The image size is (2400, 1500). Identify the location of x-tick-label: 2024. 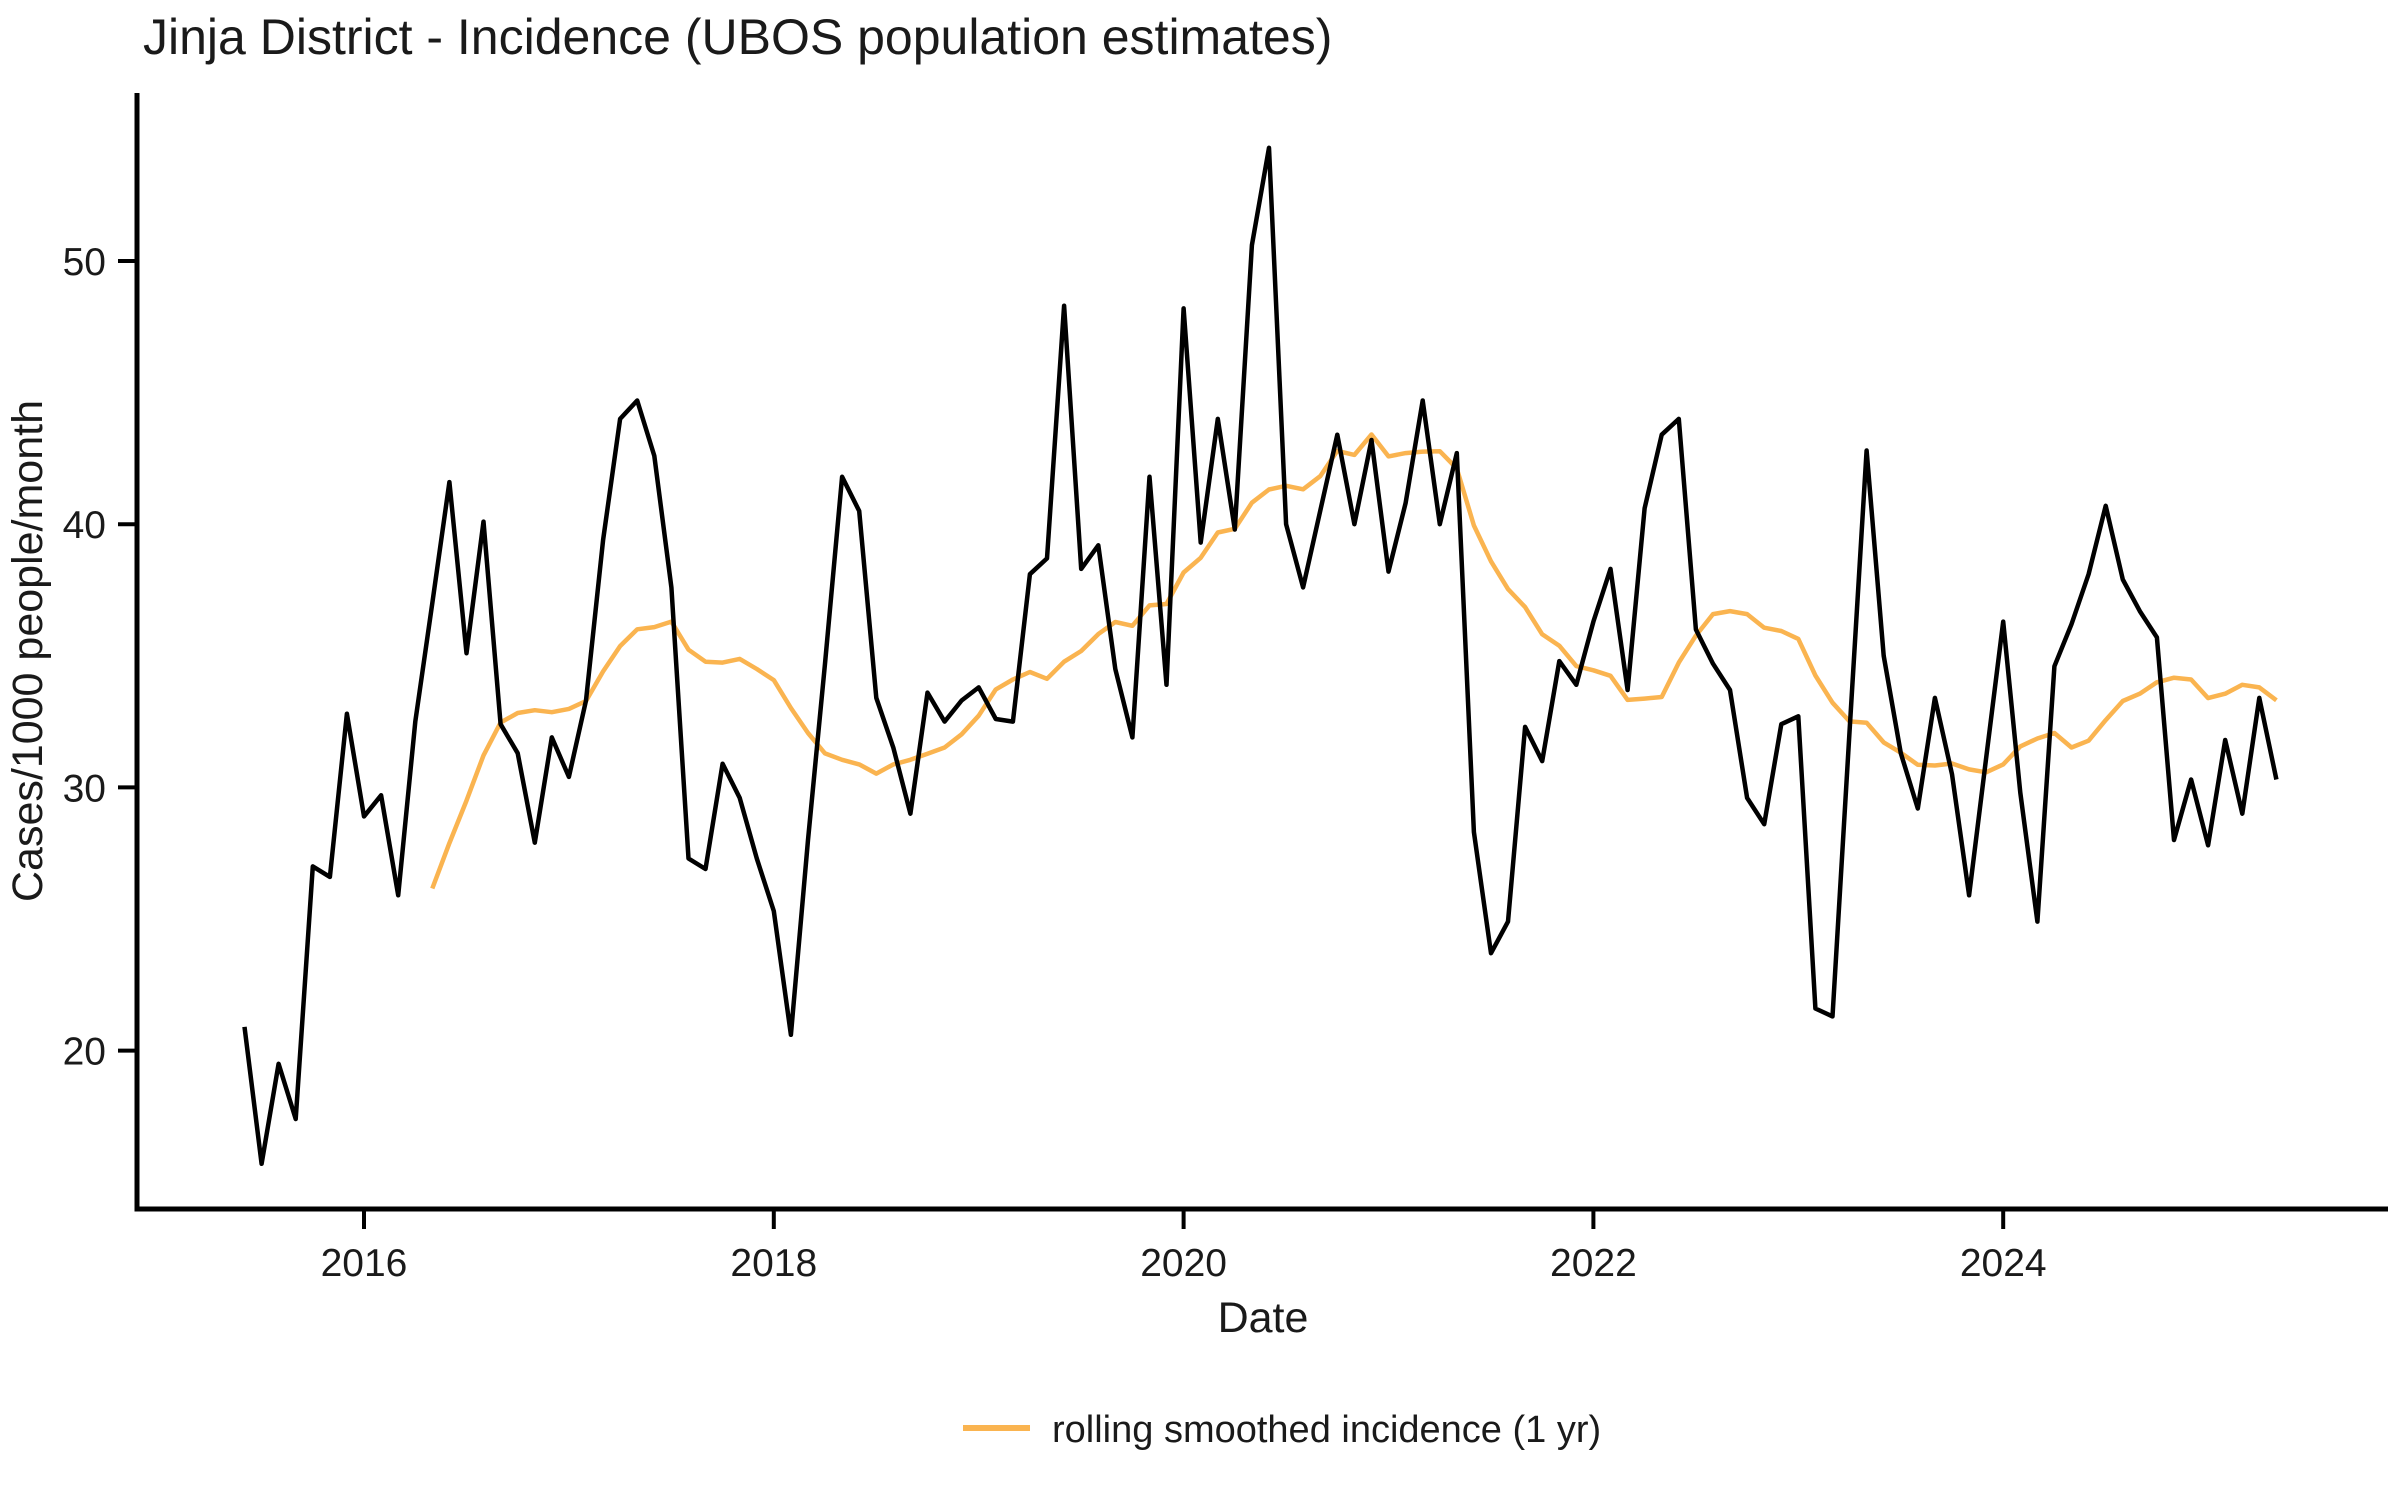
(2003, 1263).